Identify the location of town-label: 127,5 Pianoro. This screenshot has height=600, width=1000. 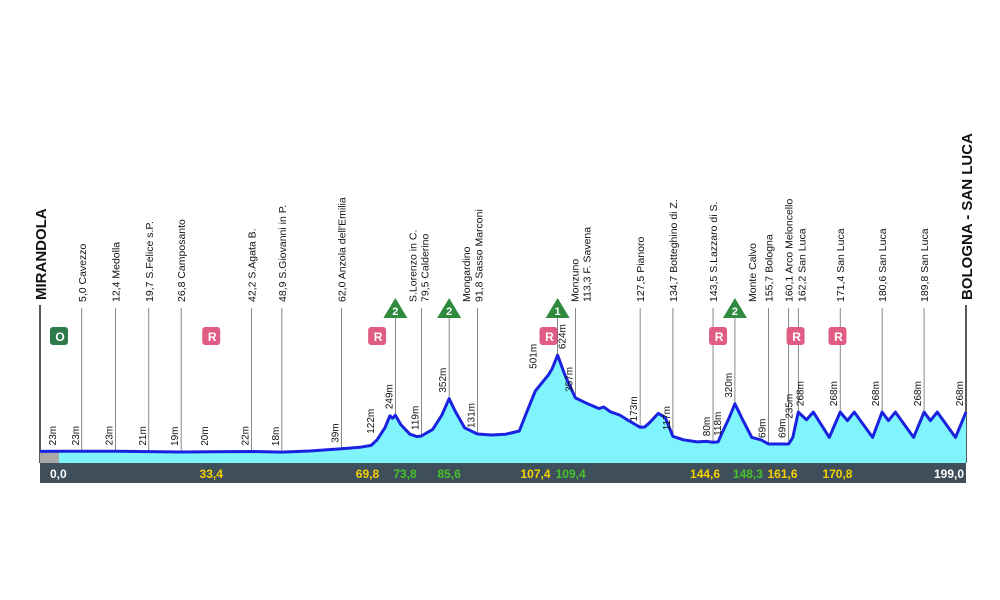
(641, 269).